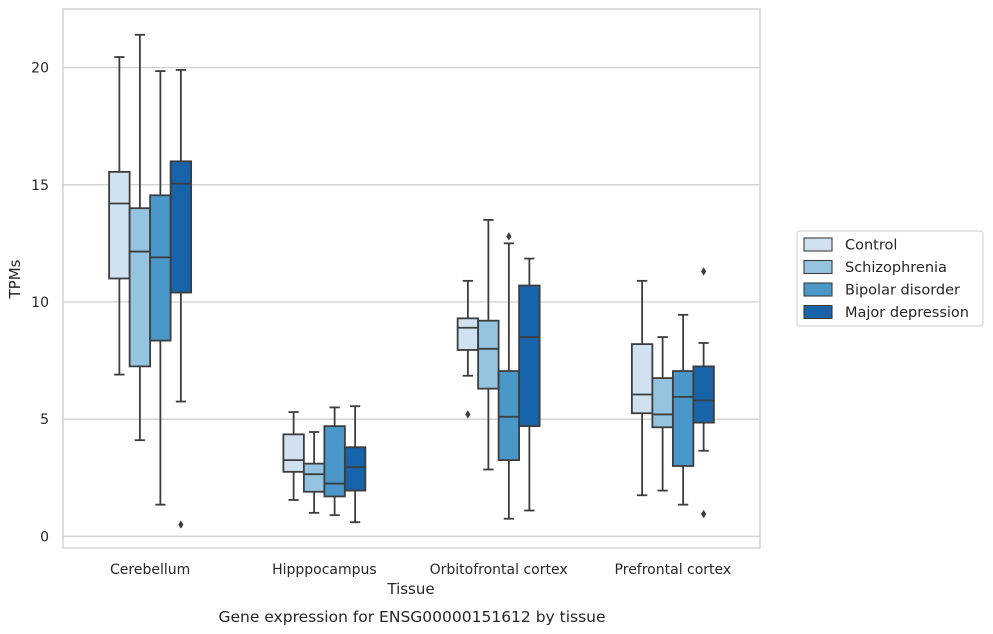 The image size is (993, 634). Describe the element at coordinates (44, 537) in the screenshot. I see `y-tick-label: 0` at that location.